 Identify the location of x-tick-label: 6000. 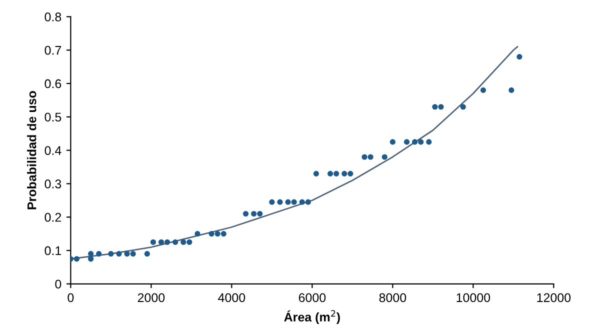
(312, 297).